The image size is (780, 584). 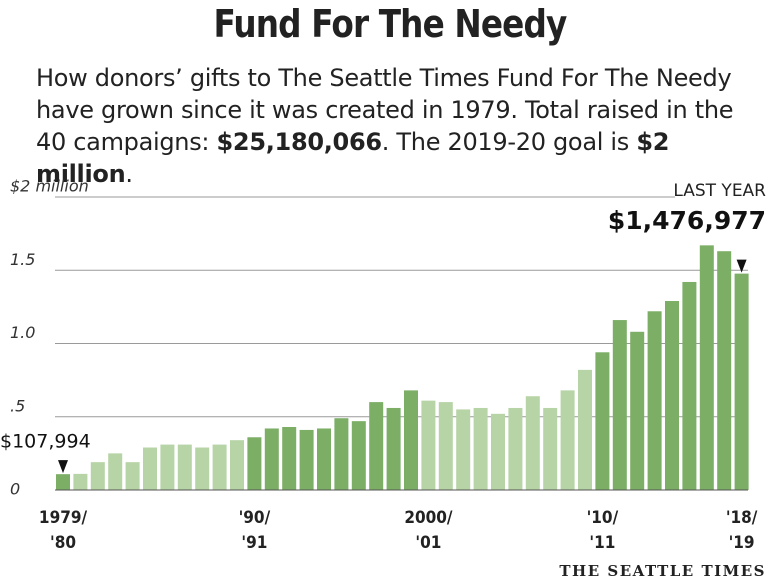 What do you see at coordinates (428, 530) in the screenshot?
I see `x-tick-label: 2000/ '01` at bounding box center [428, 530].